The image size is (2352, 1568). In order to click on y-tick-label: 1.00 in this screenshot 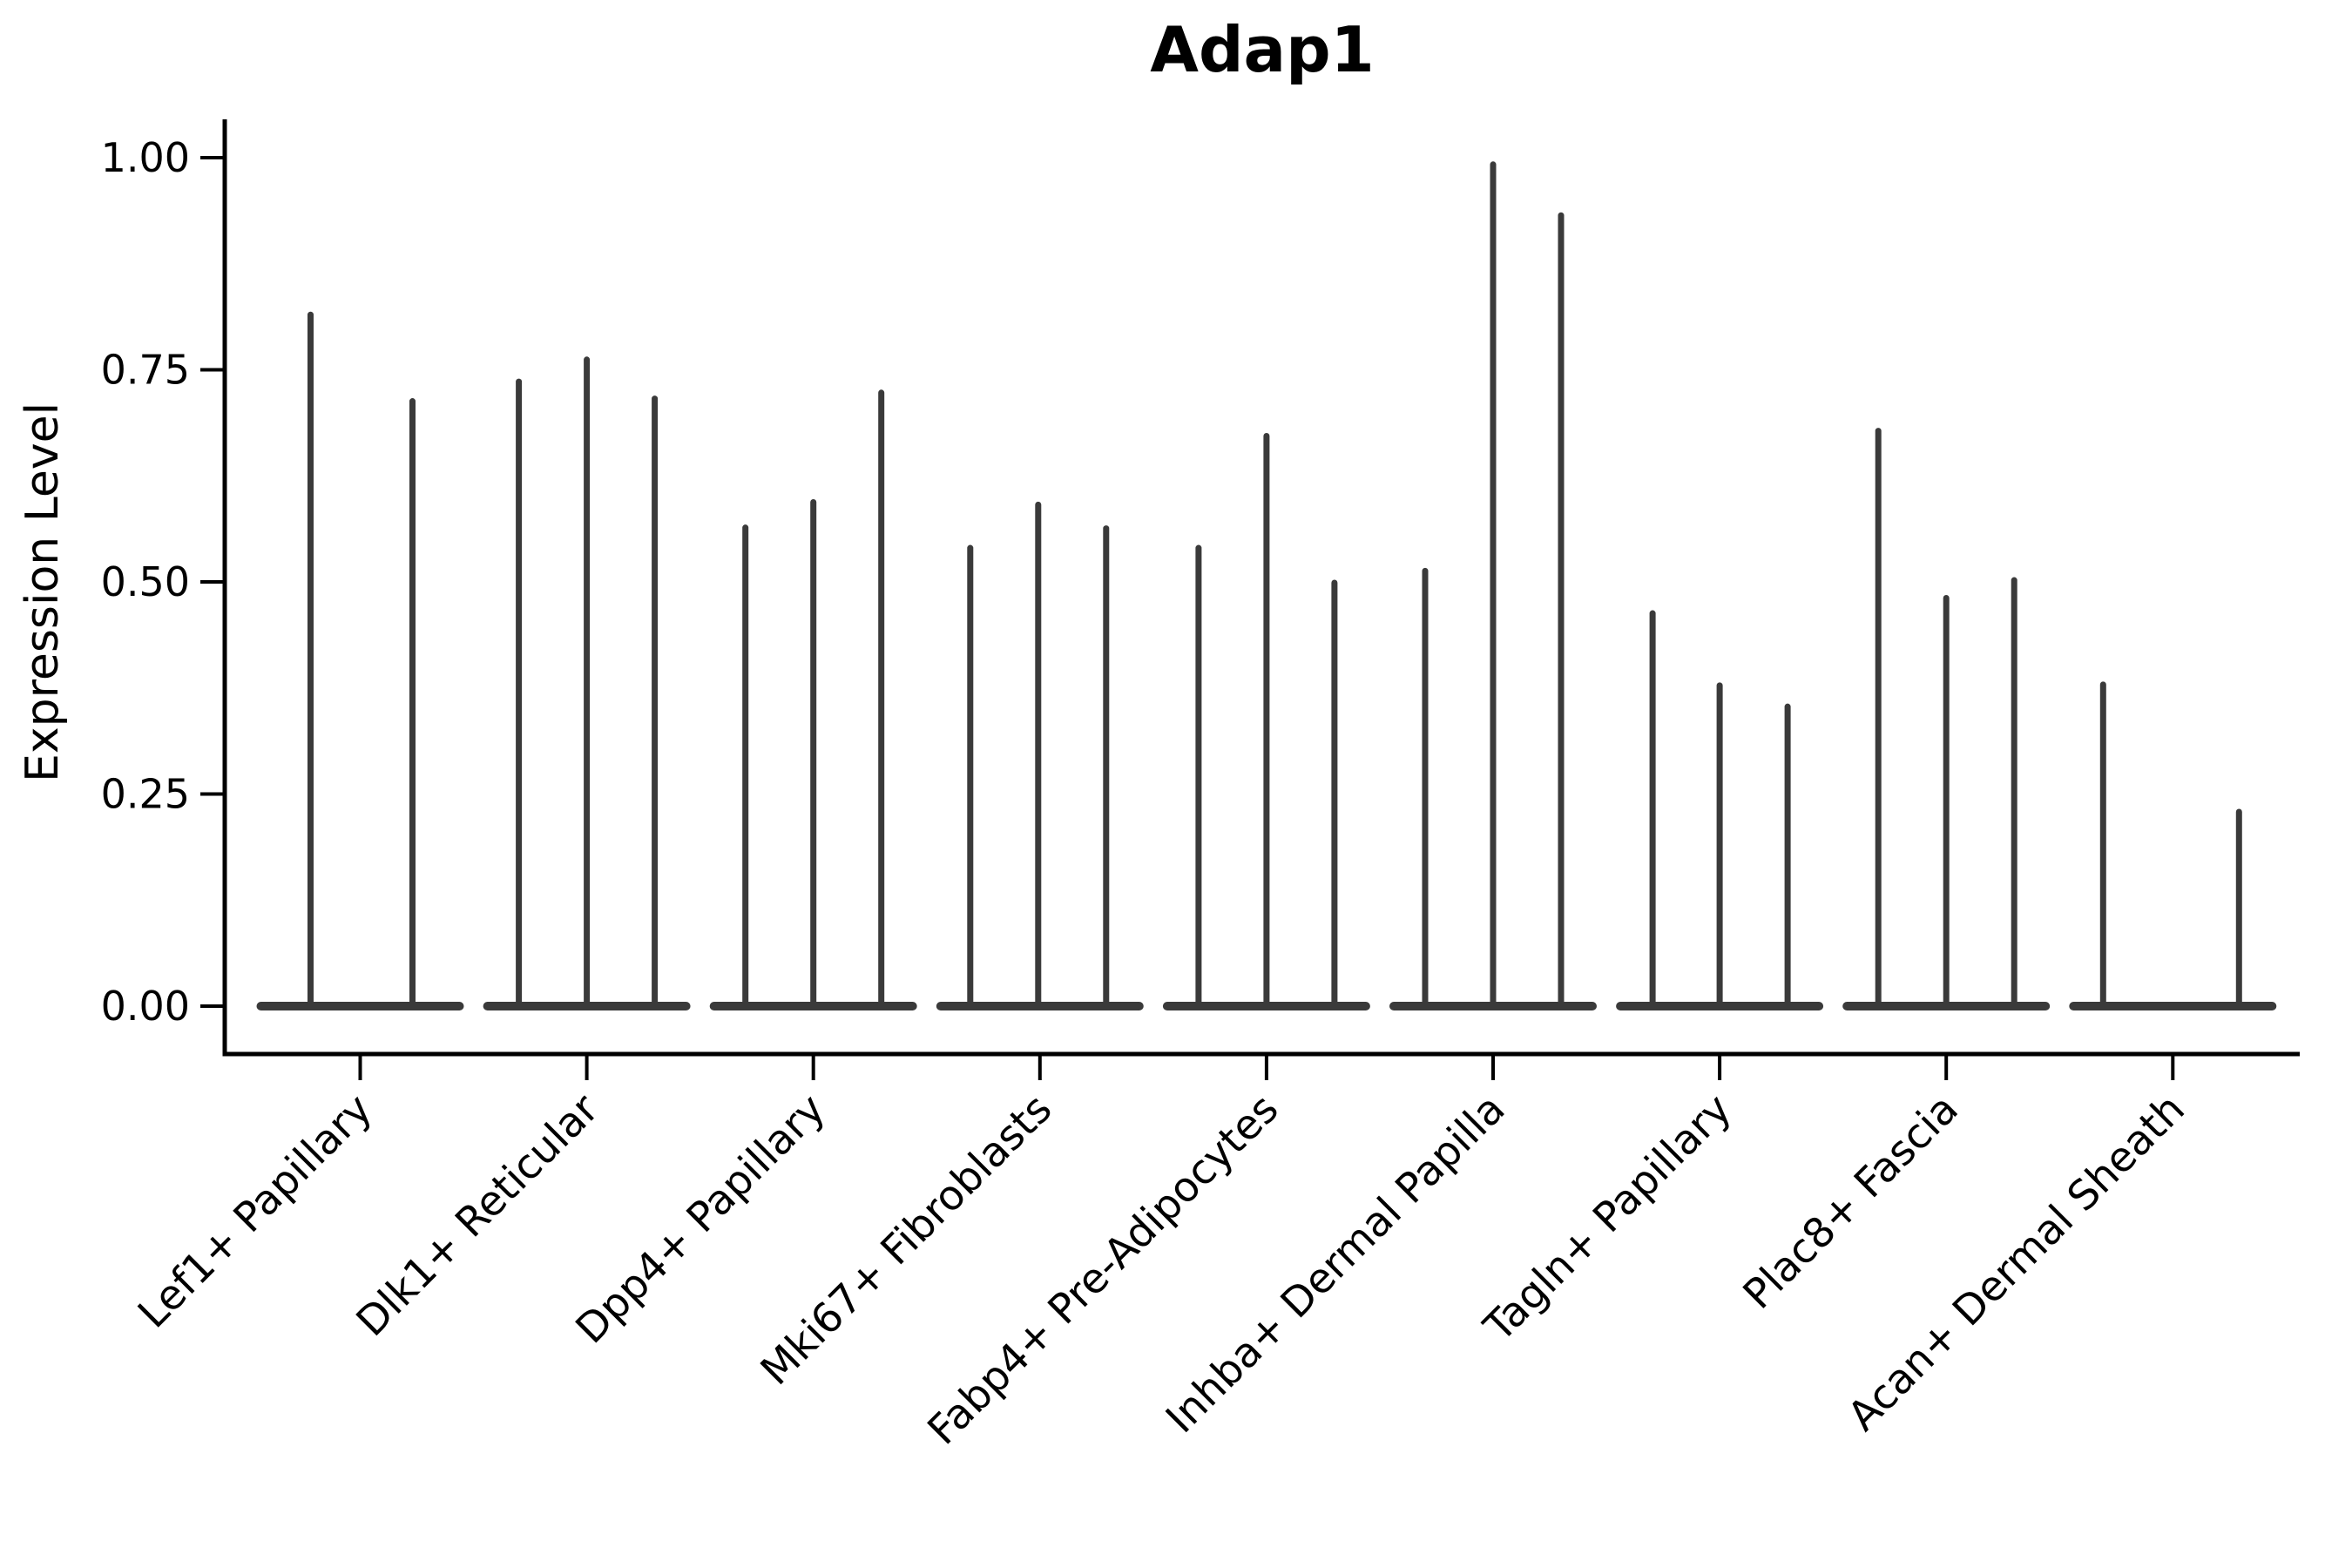, I will do `click(145, 157)`.